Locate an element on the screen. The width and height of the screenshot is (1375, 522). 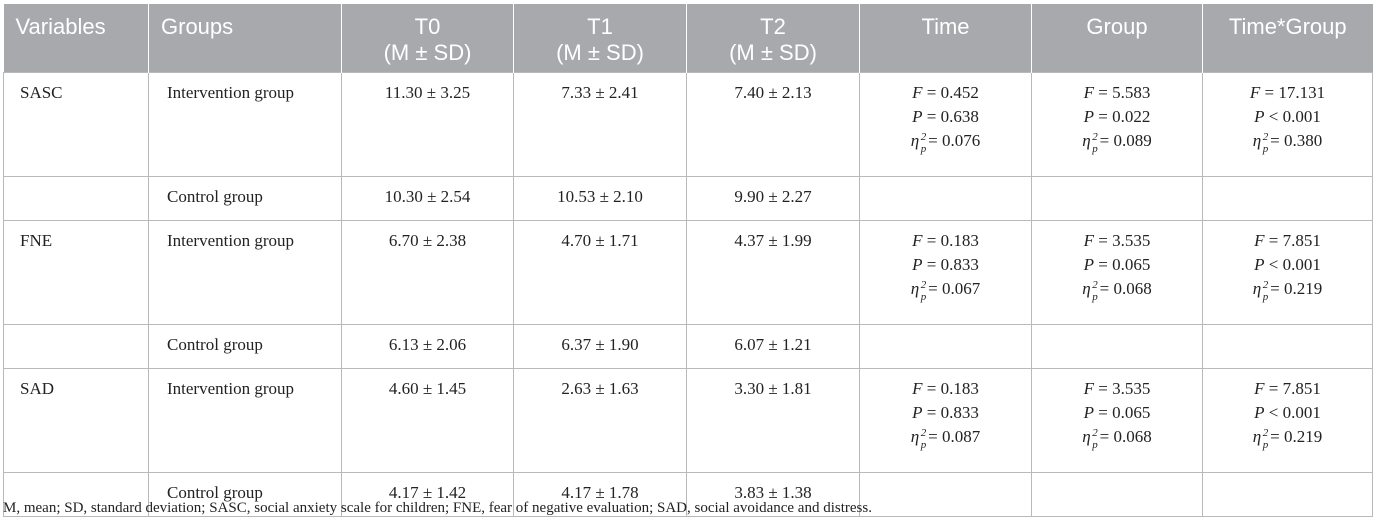
t1-cell: 4.70 ± 1.71 is located at coordinates (600, 272).